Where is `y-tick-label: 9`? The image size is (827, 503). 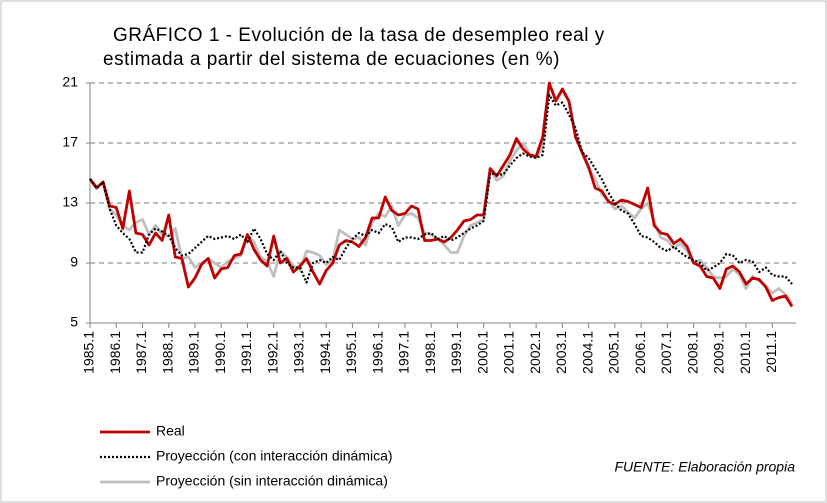 y-tick-label: 9 is located at coordinates (74, 262).